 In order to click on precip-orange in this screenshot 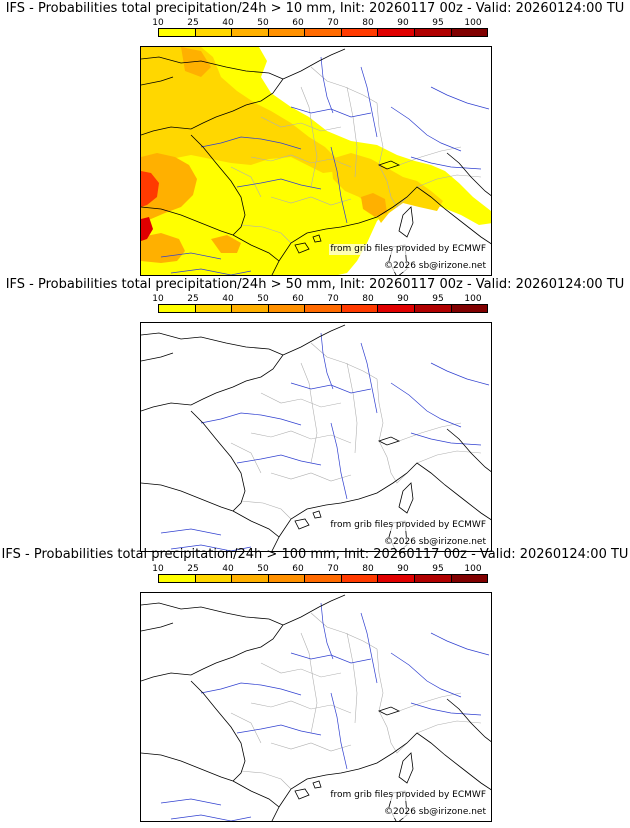, I will do `click(169, 188)`.